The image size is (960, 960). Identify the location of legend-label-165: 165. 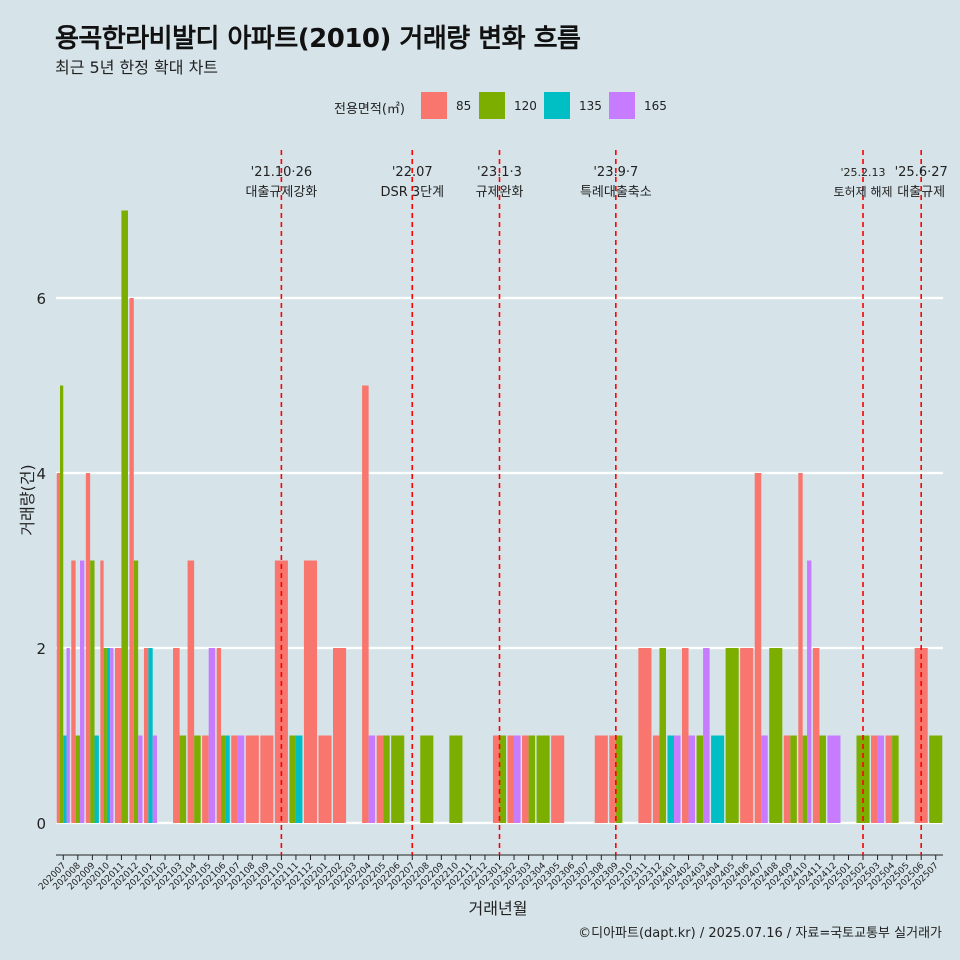
(655, 106).